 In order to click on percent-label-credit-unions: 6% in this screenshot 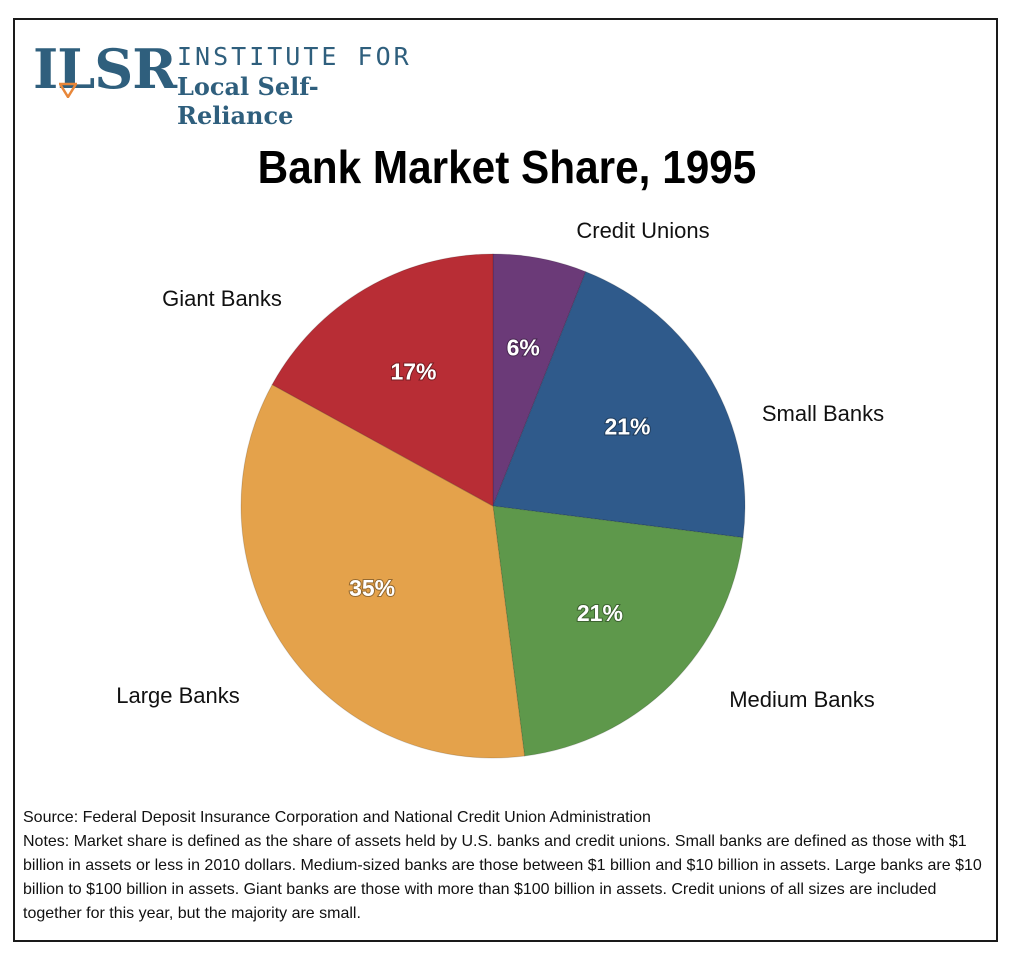, I will do `click(523, 348)`.